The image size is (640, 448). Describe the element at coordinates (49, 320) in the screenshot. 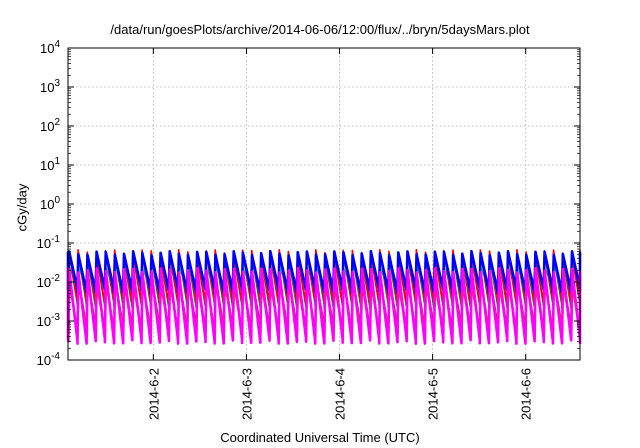

I see `y-tick-label: 10⁻³` at that location.